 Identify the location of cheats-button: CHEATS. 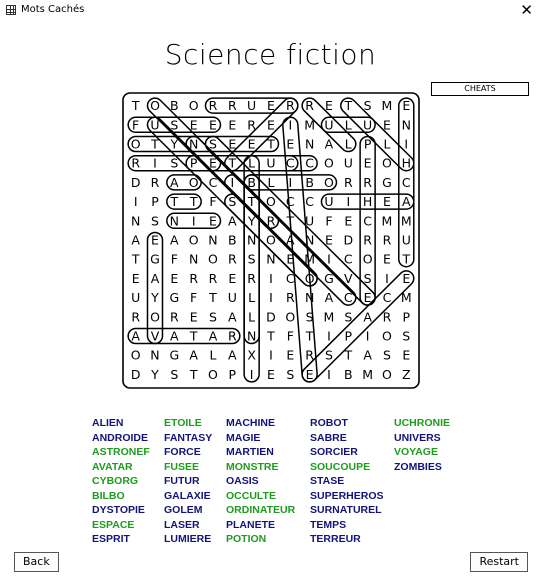
(480, 89).